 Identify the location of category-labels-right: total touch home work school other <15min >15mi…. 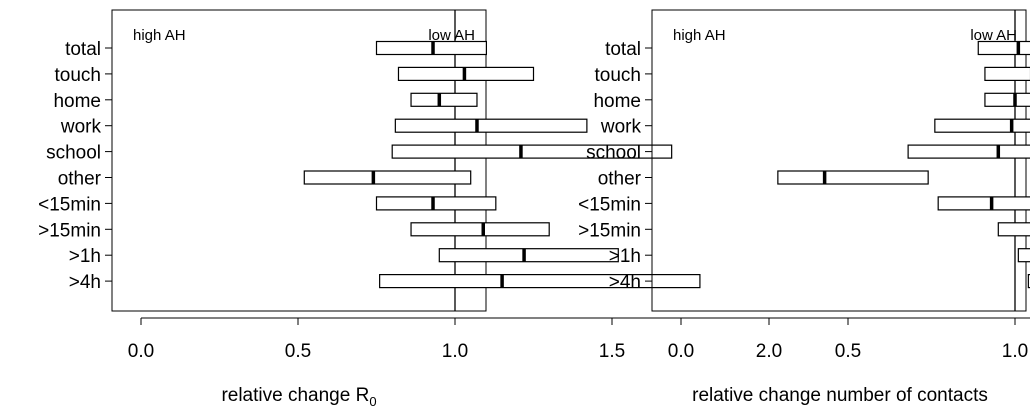
(615, 166).